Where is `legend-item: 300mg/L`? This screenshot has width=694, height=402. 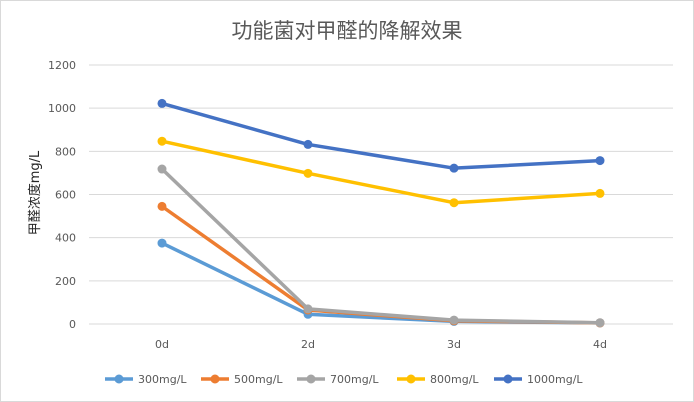 legend-item: 300mg/L is located at coordinates (146, 379).